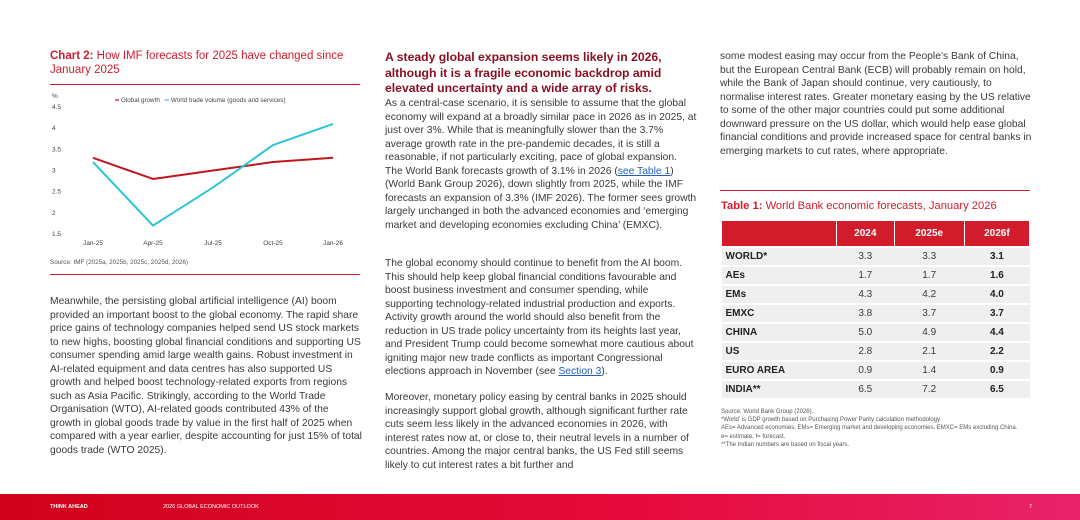  I want to click on table-row: WORLD* 3.3 3.3 3.1, so click(875, 256).